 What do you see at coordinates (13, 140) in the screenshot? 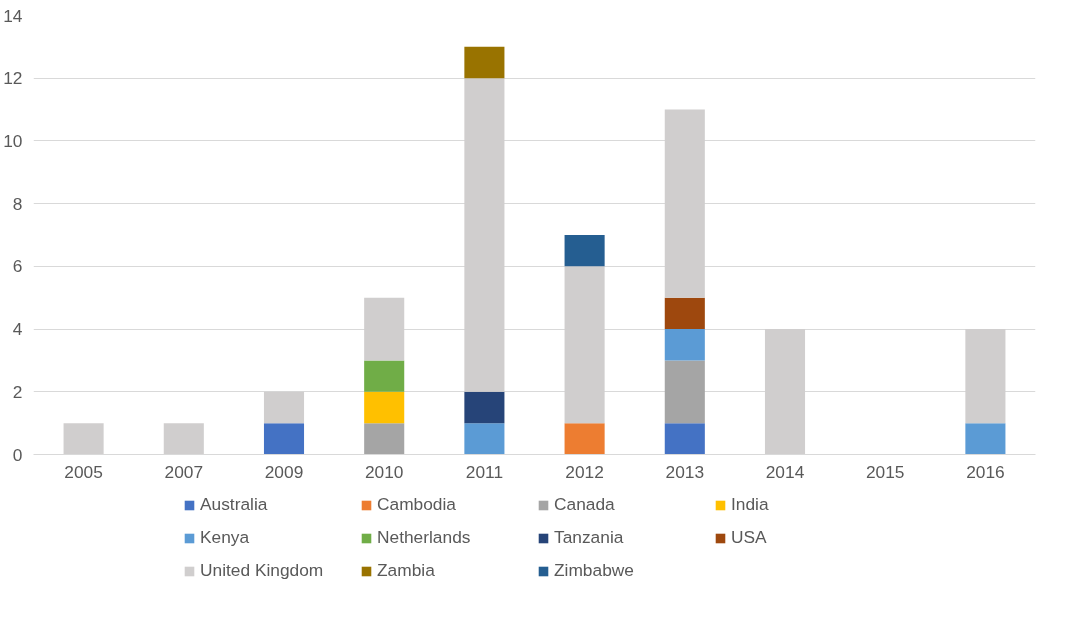
I see `y-tick-label: 10` at bounding box center [13, 140].